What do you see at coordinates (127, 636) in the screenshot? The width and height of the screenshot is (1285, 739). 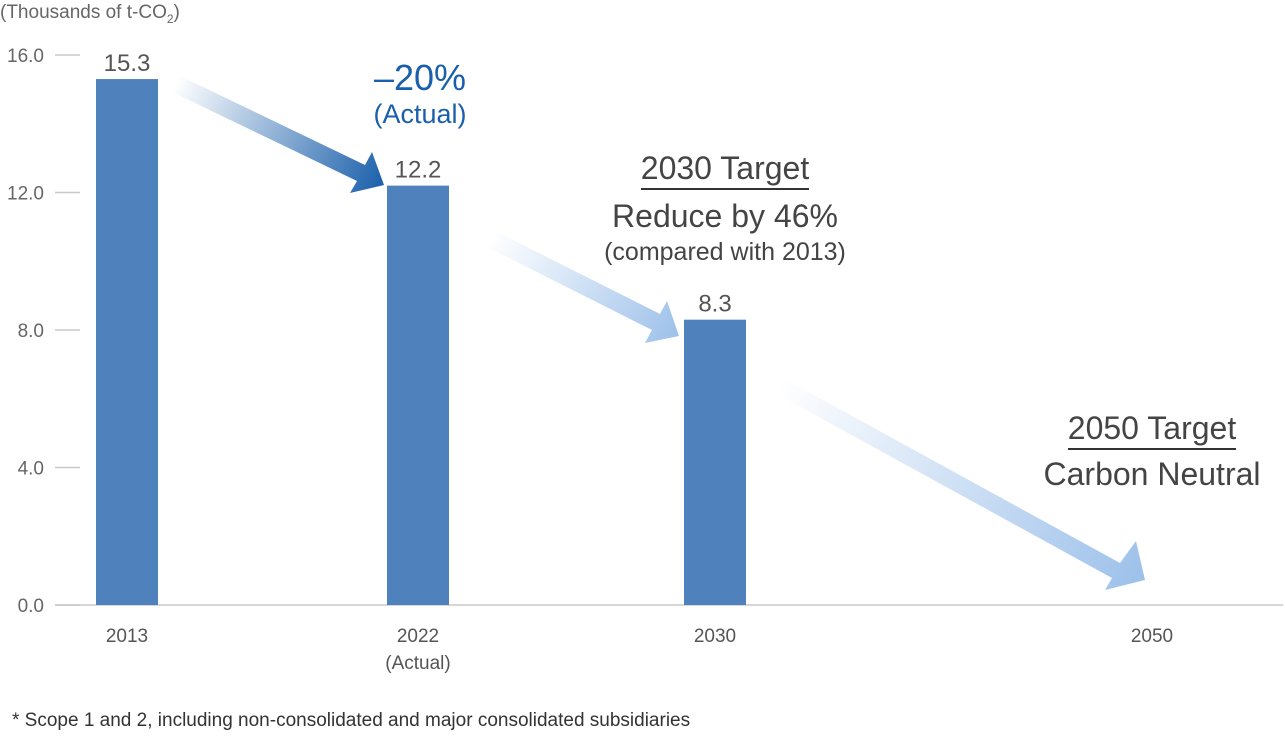 I see `x-tick-label: 2013` at bounding box center [127, 636].